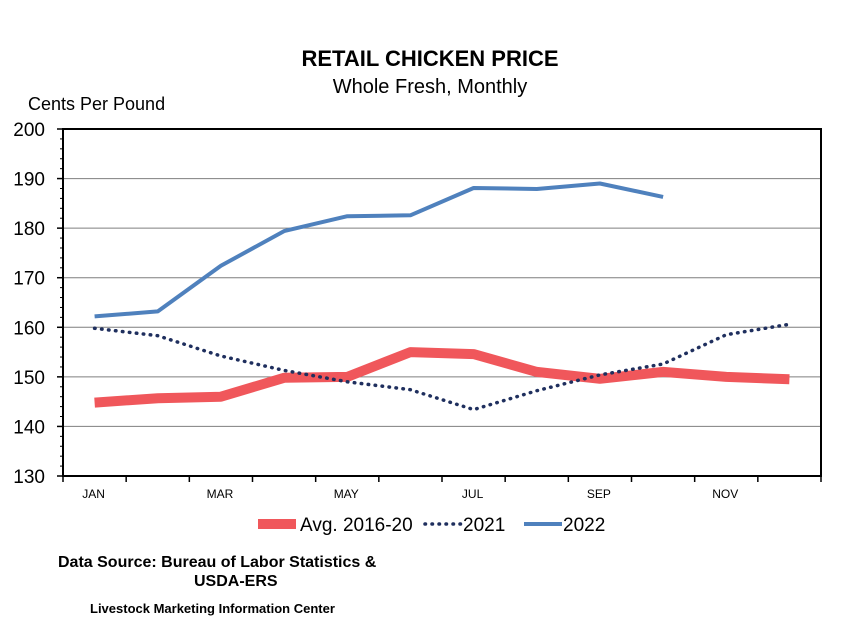 This screenshot has height=624, width=848. I want to click on source-line-3: Livestock Marketing Information Center, so click(212, 608).